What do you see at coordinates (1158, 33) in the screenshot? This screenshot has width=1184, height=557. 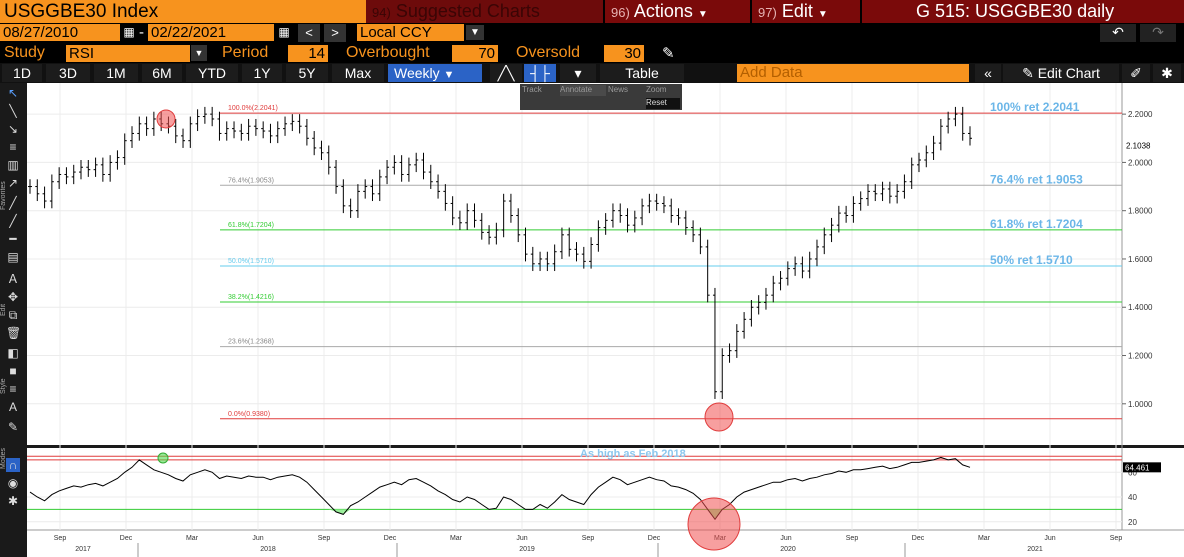 I see `redo-icon: ↷` at bounding box center [1158, 33].